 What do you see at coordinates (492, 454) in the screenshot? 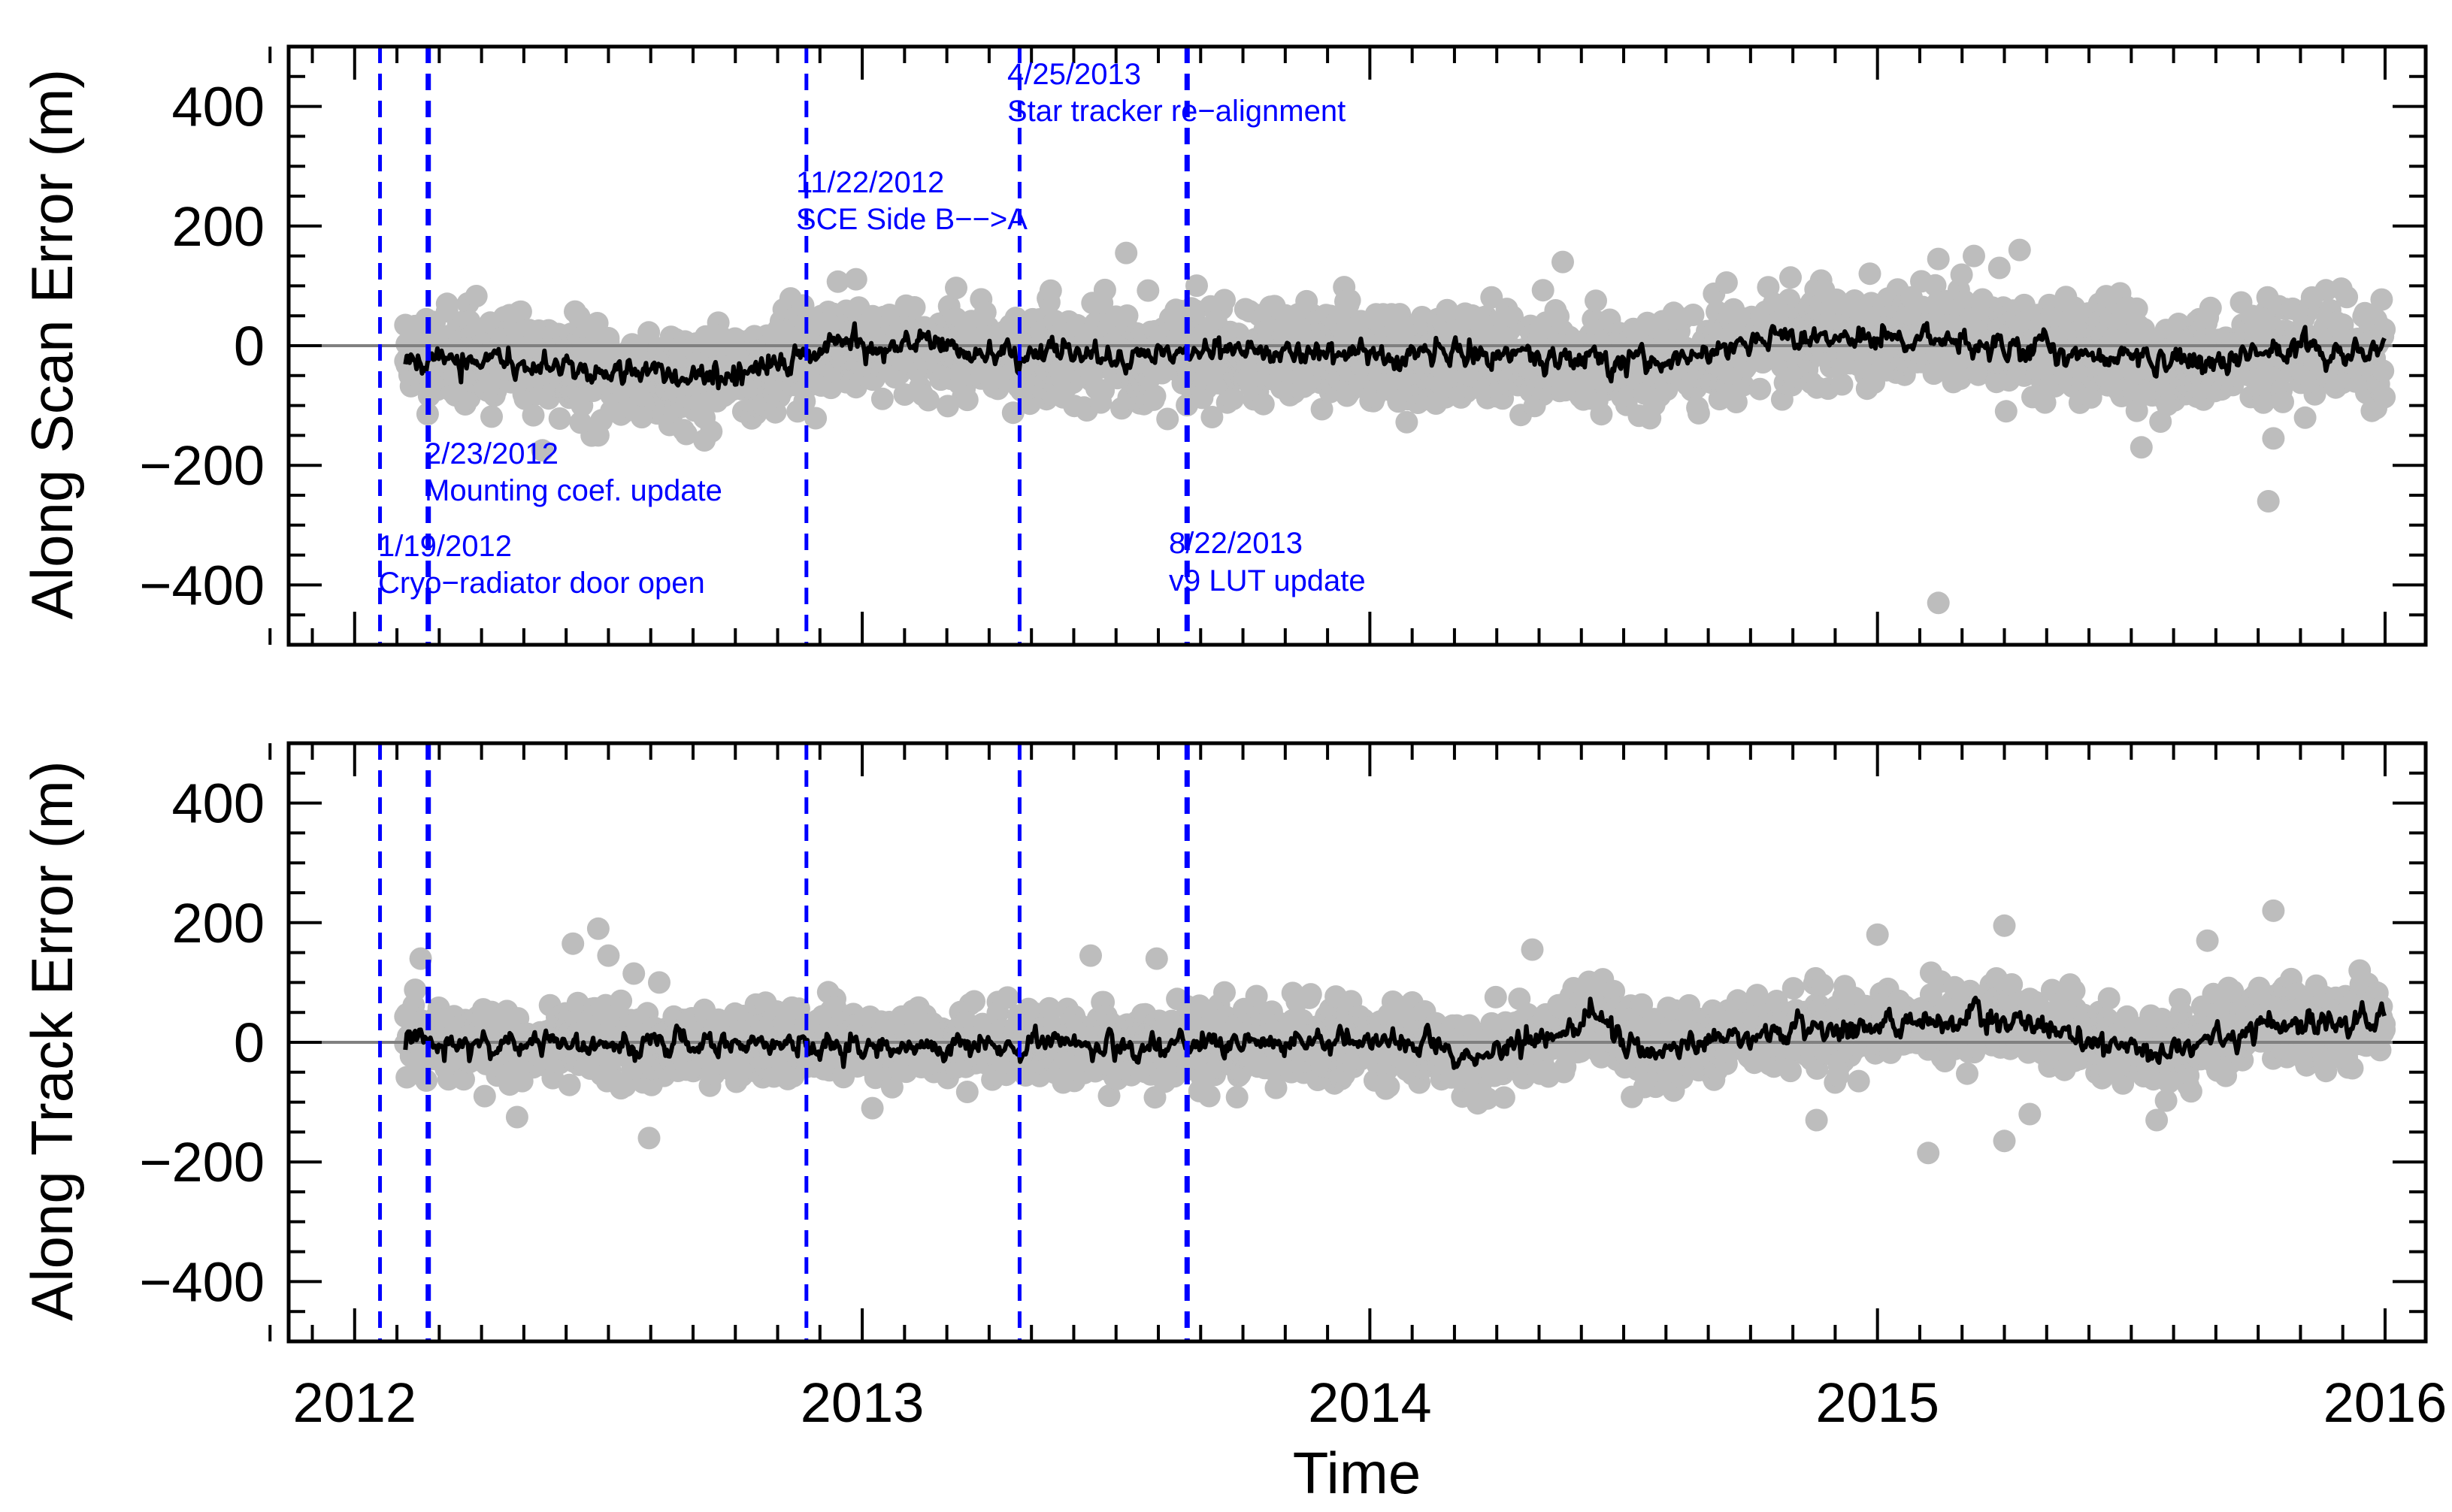
I see `event-2-date: 2/23/2012` at bounding box center [492, 454].